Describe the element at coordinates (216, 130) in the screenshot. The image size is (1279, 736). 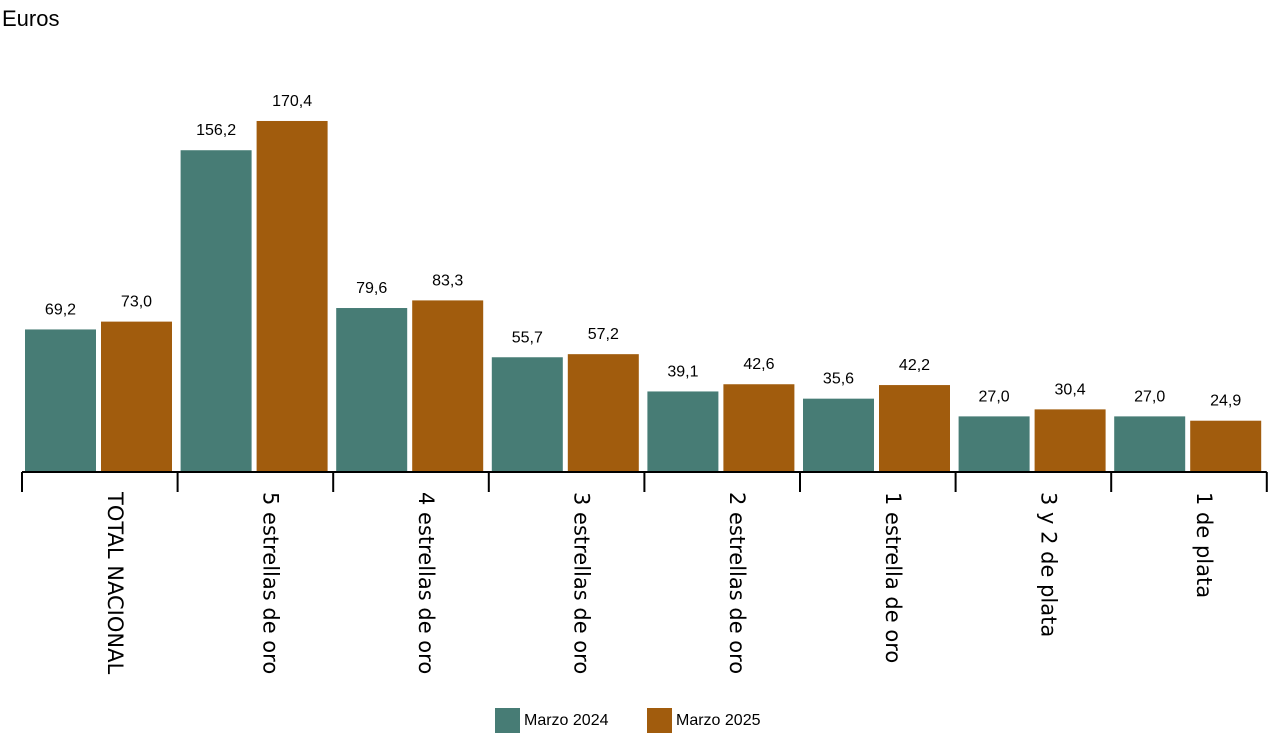
I see `data-label-2024-1: 156,2` at that location.